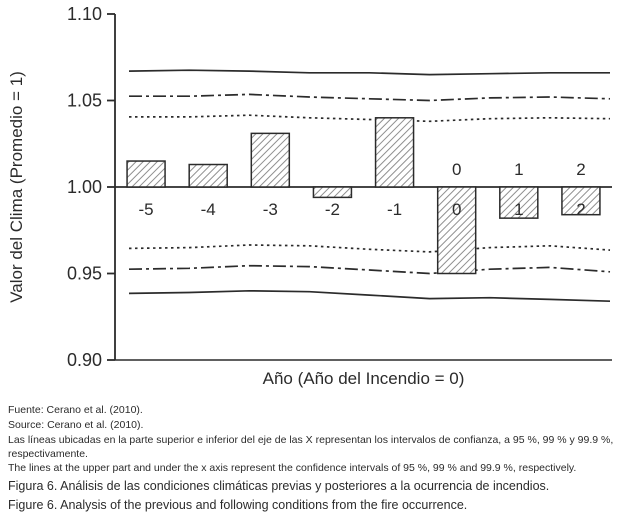 This screenshot has height=517, width=630. What do you see at coordinates (270, 209) in the screenshot?
I see `x-tick-label-below: -3` at bounding box center [270, 209].